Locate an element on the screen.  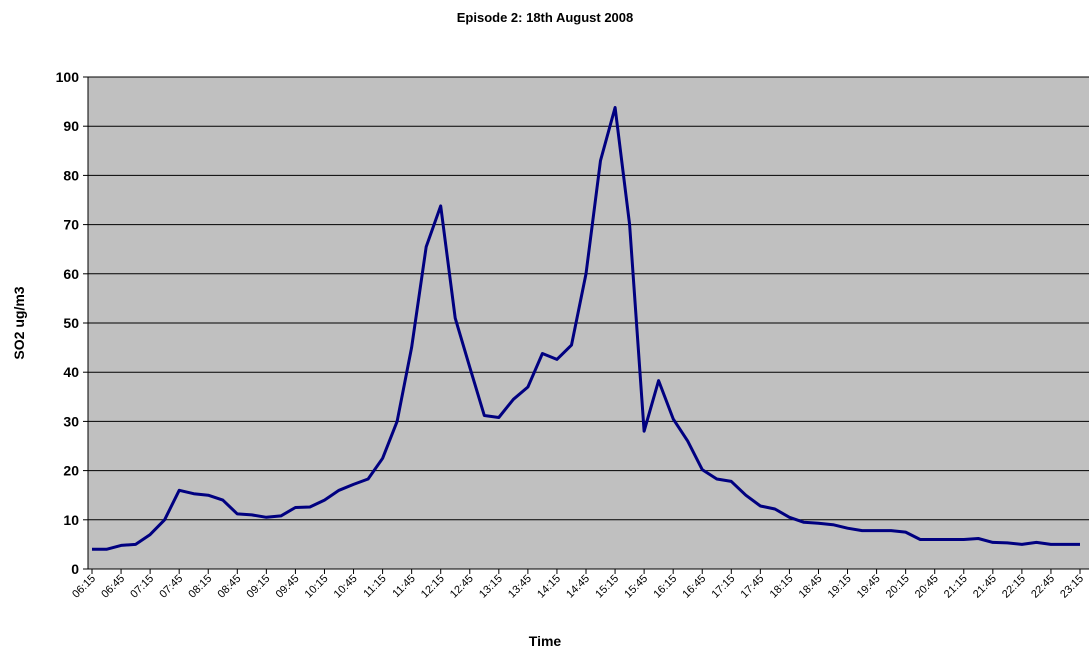
x-tick-label: 16:15 is located at coordinates (665, 587).